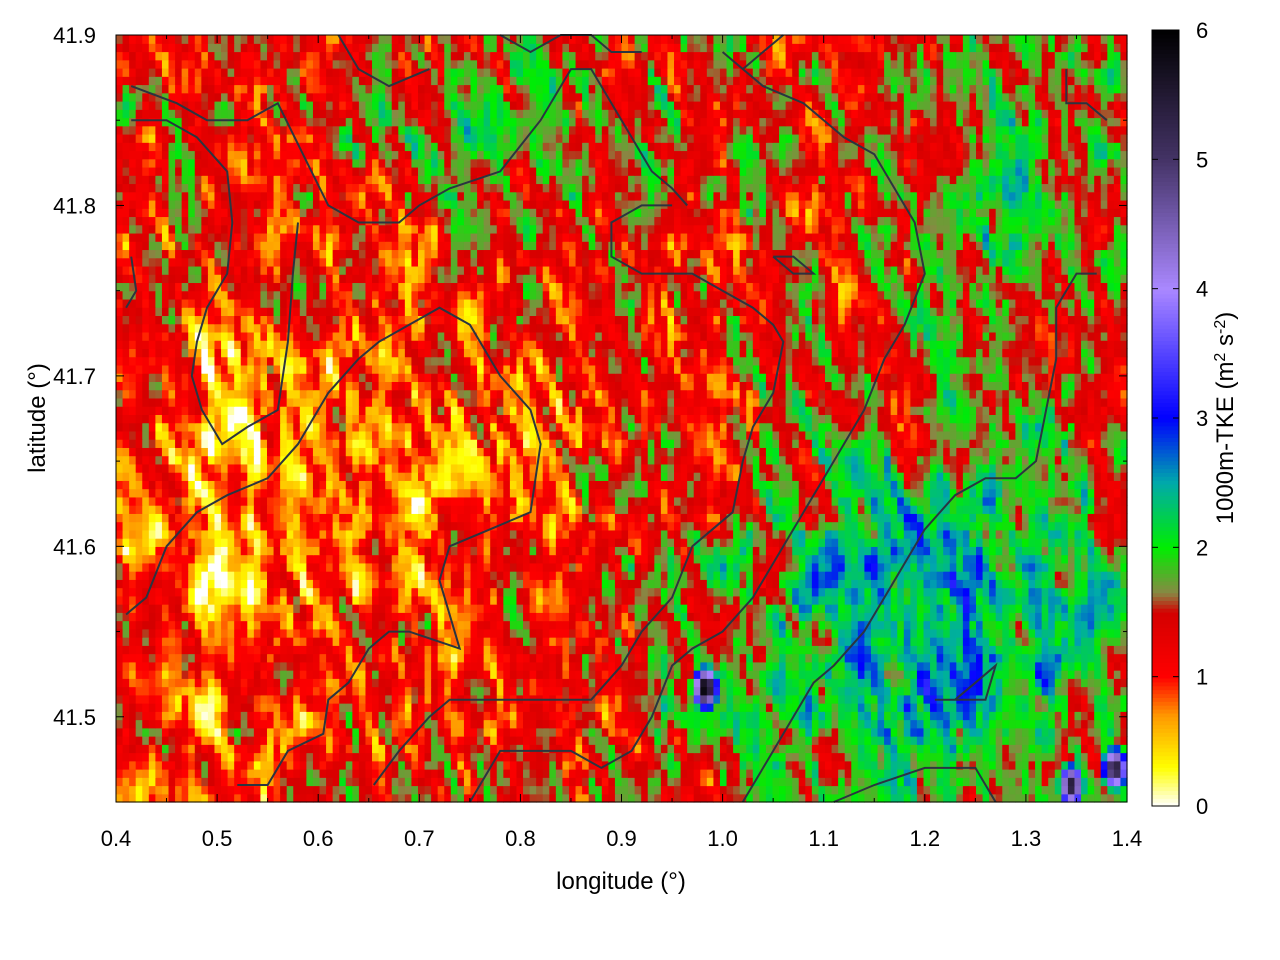 Image resolution: width=1280 pixels, height=960 pixels. Describe the element at coordinates (823, 838) in the screenshot. I see `x-tick-label: 1.1` at that location.